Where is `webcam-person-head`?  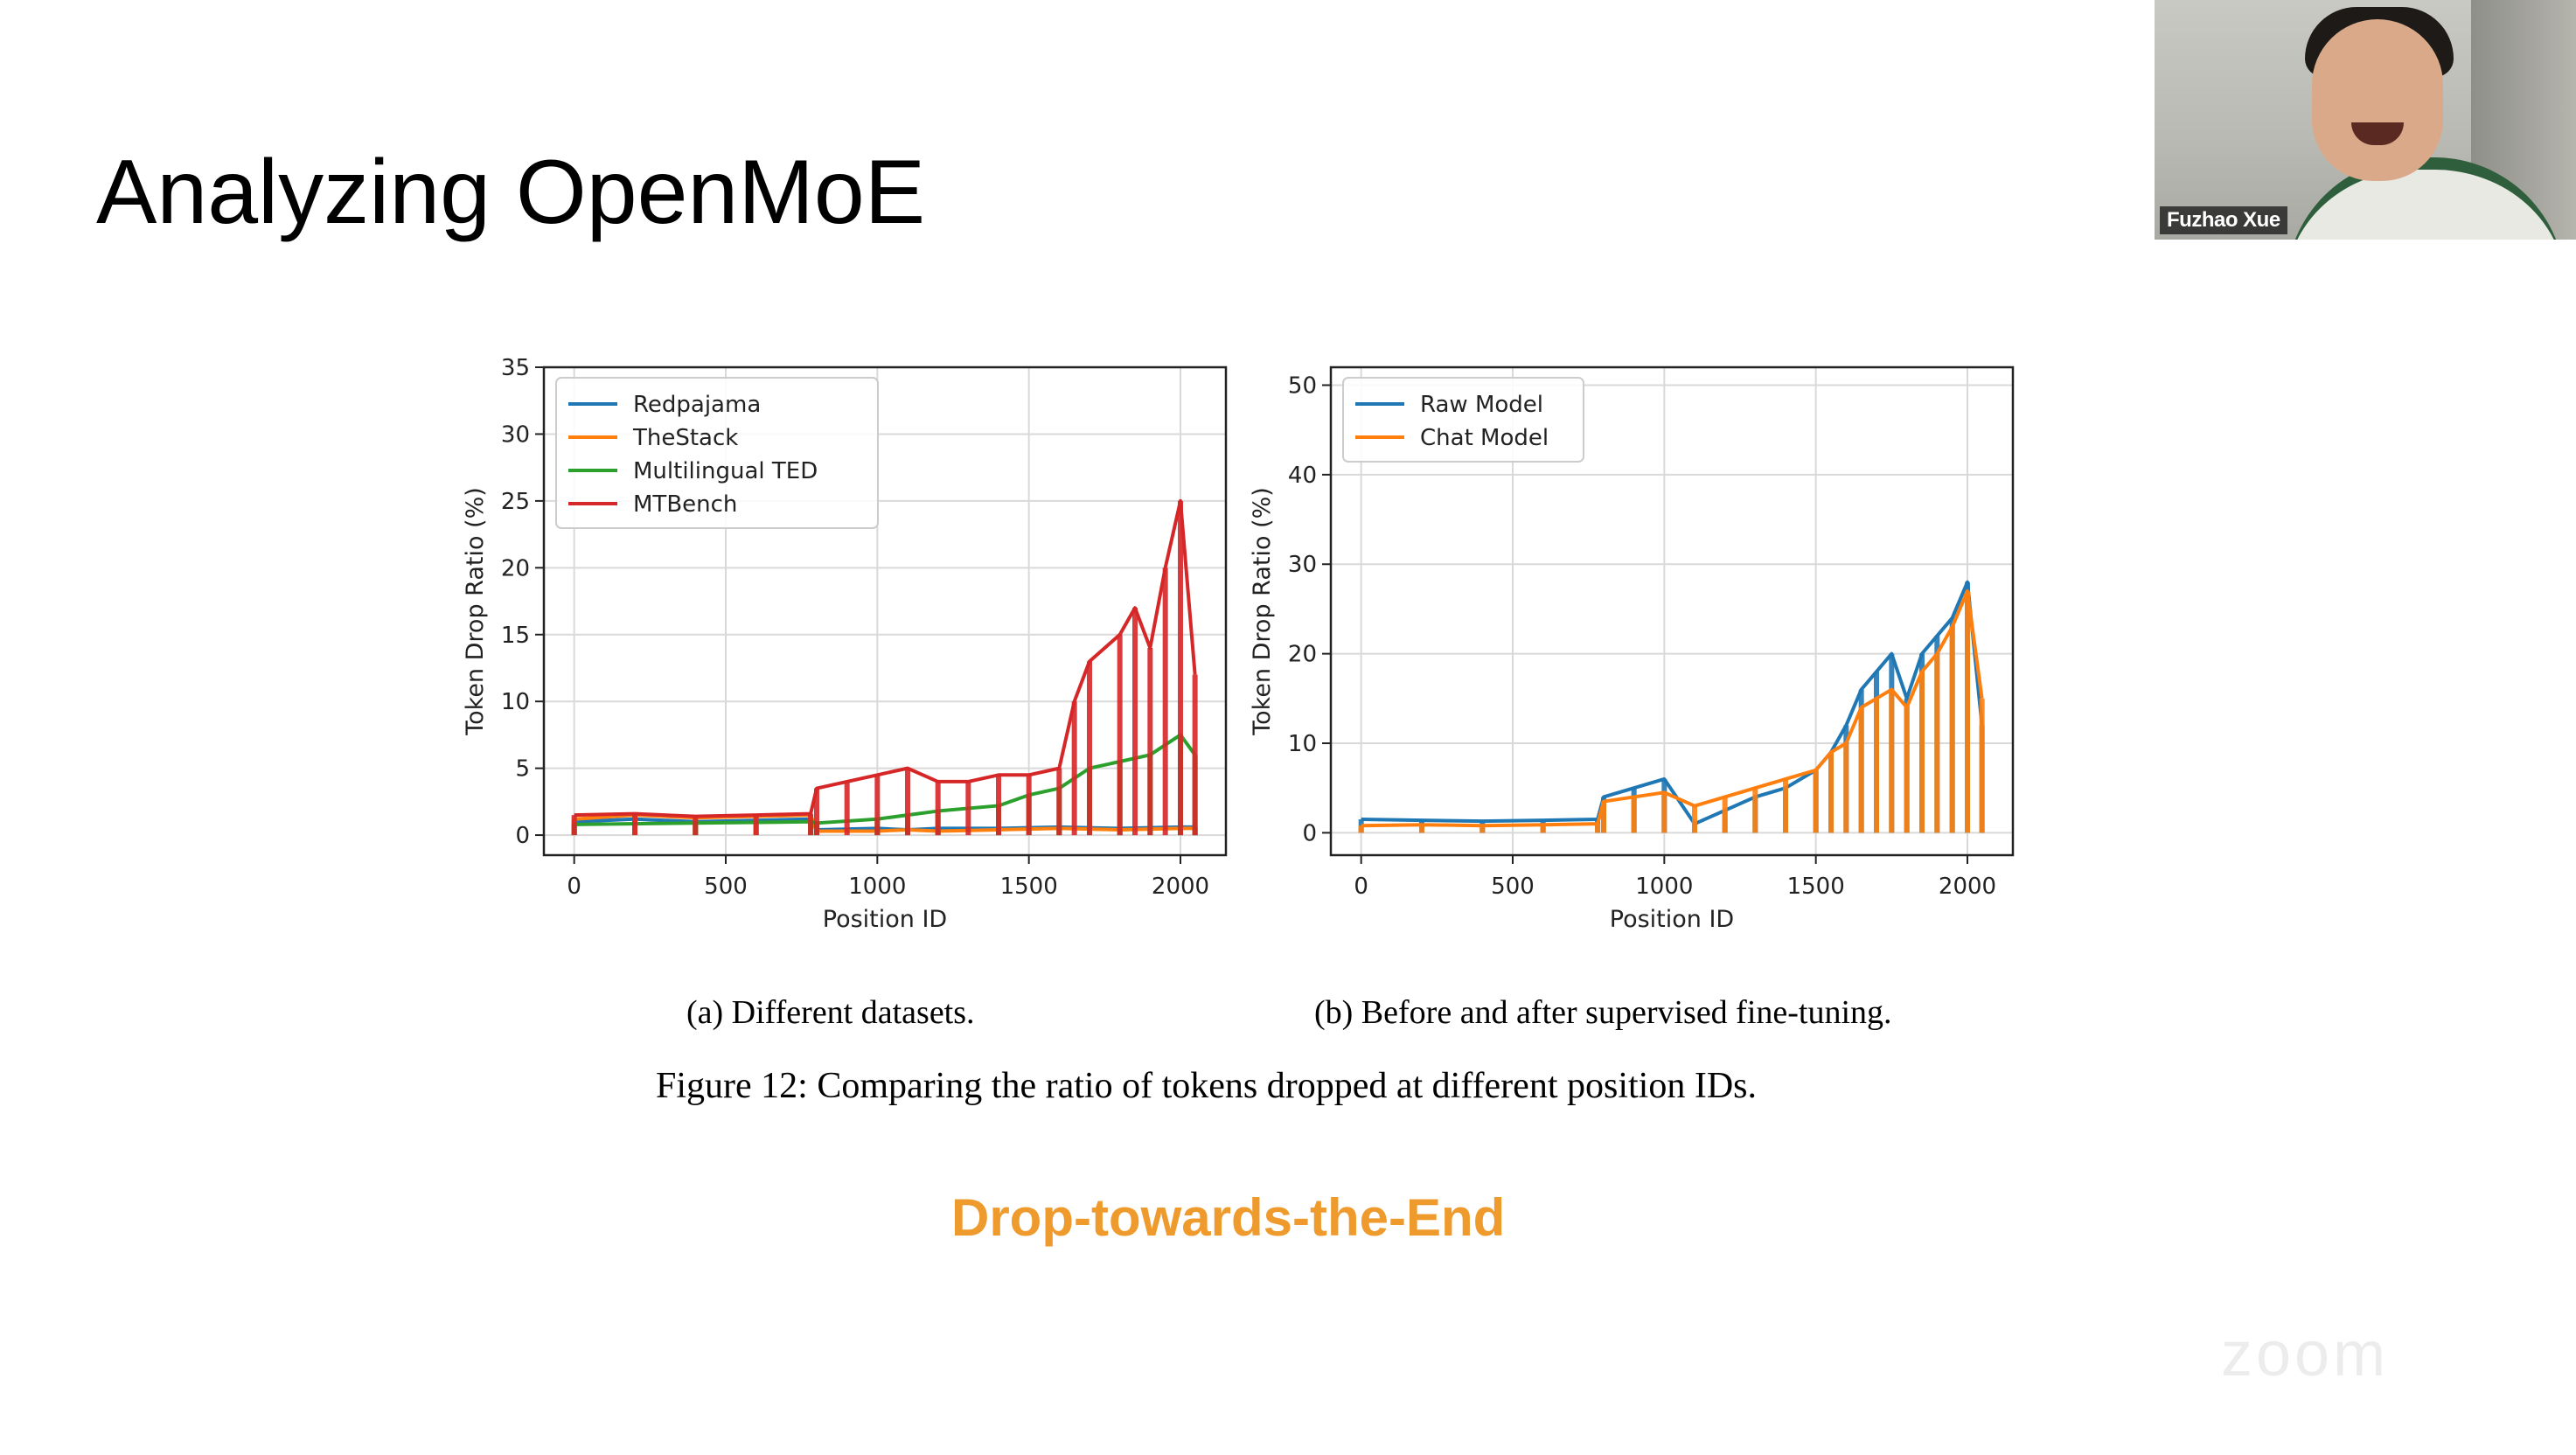
webcam-person-head is located at coordinates (2377, 100).